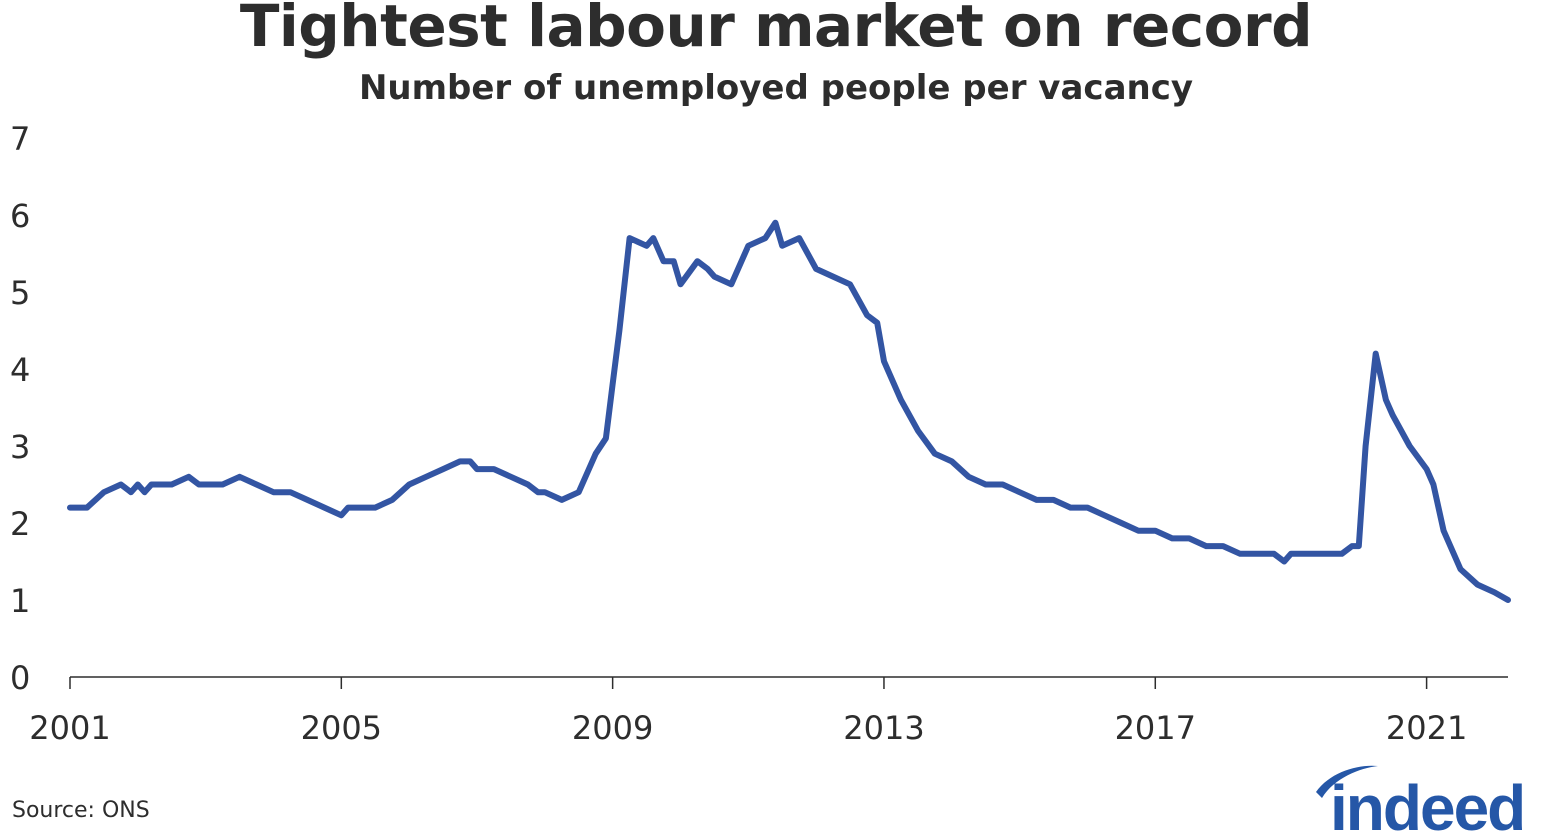 This screenshot has width=1552, height=838. Describe the element at coordinates (20, 216) in the screenshot. I see `y-tick-label: 6` at that location.